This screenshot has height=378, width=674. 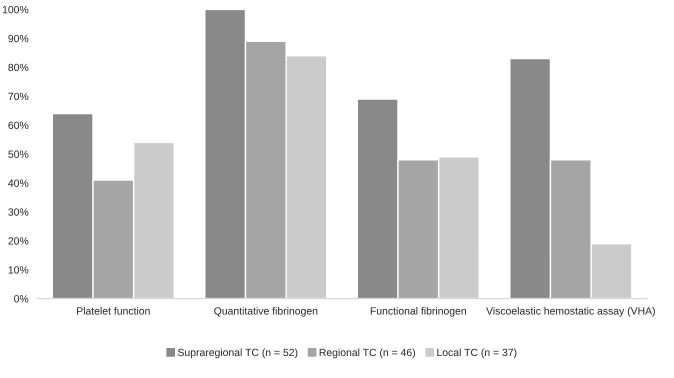 What do you see at coordinates (18, 241) in the screenshot?
I see `y-tick-label: 20%` at bounding box center [18, 241].